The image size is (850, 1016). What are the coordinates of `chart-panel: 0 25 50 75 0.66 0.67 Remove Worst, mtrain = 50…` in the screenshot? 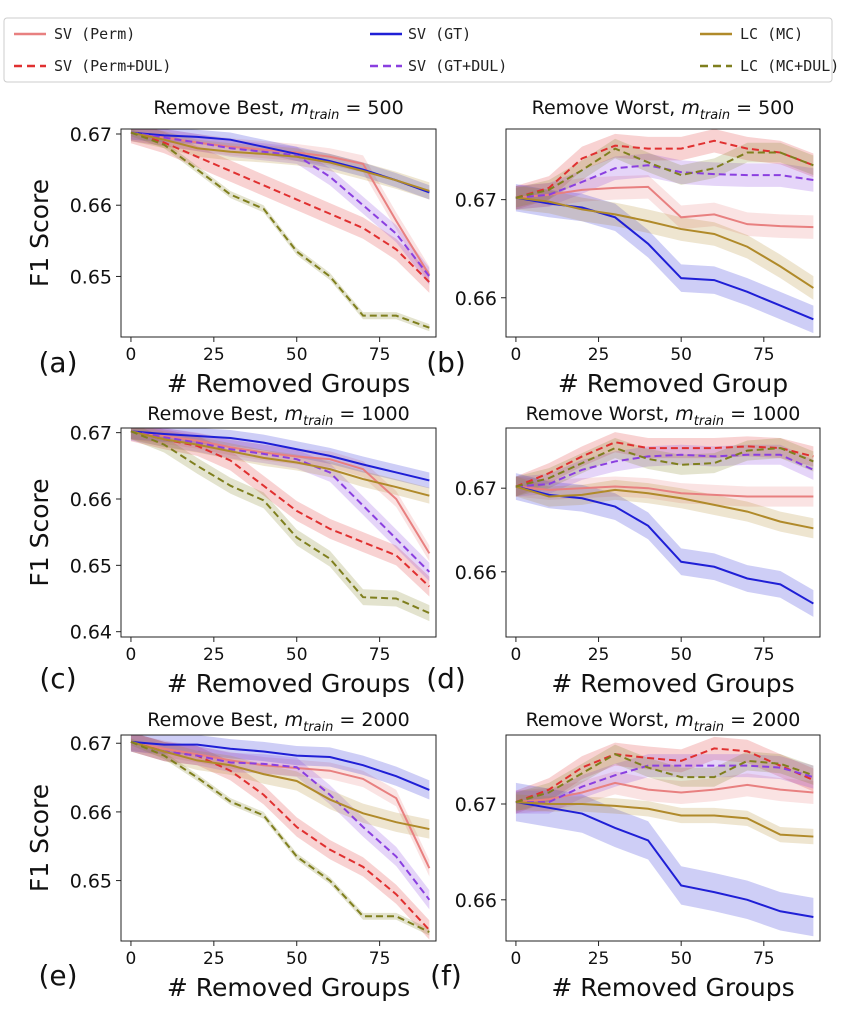 It's located at (623, 247).